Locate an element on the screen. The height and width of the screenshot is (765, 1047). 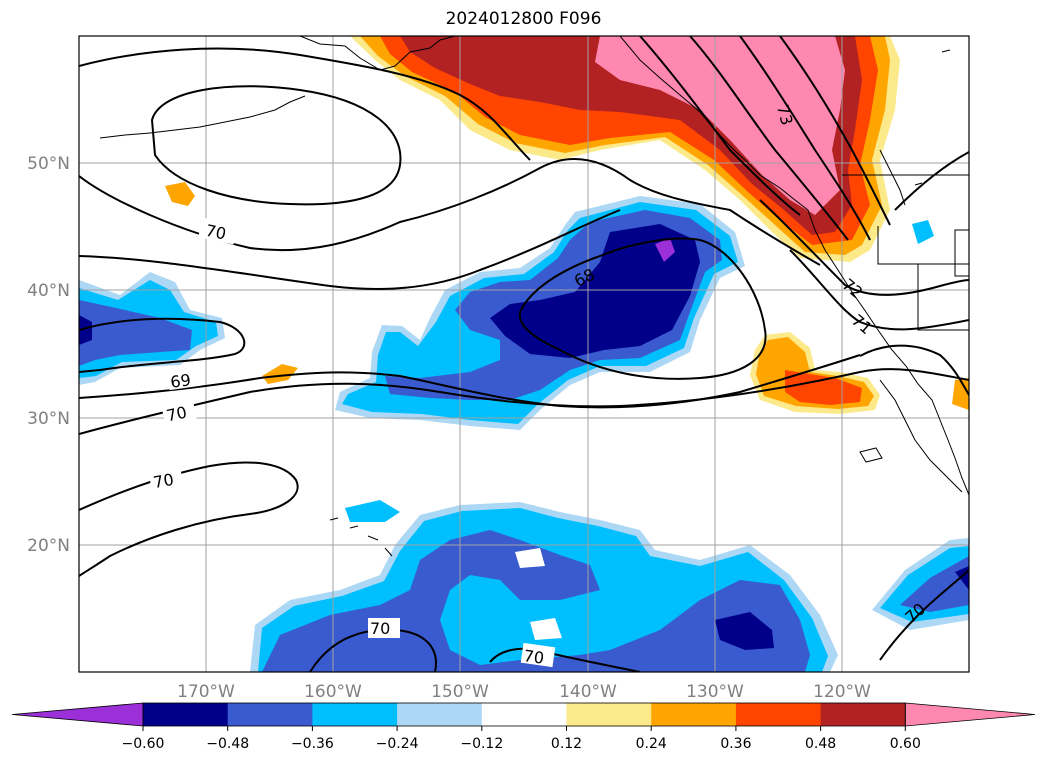
colorbar-extend-max is located at coordinates (970, 714).